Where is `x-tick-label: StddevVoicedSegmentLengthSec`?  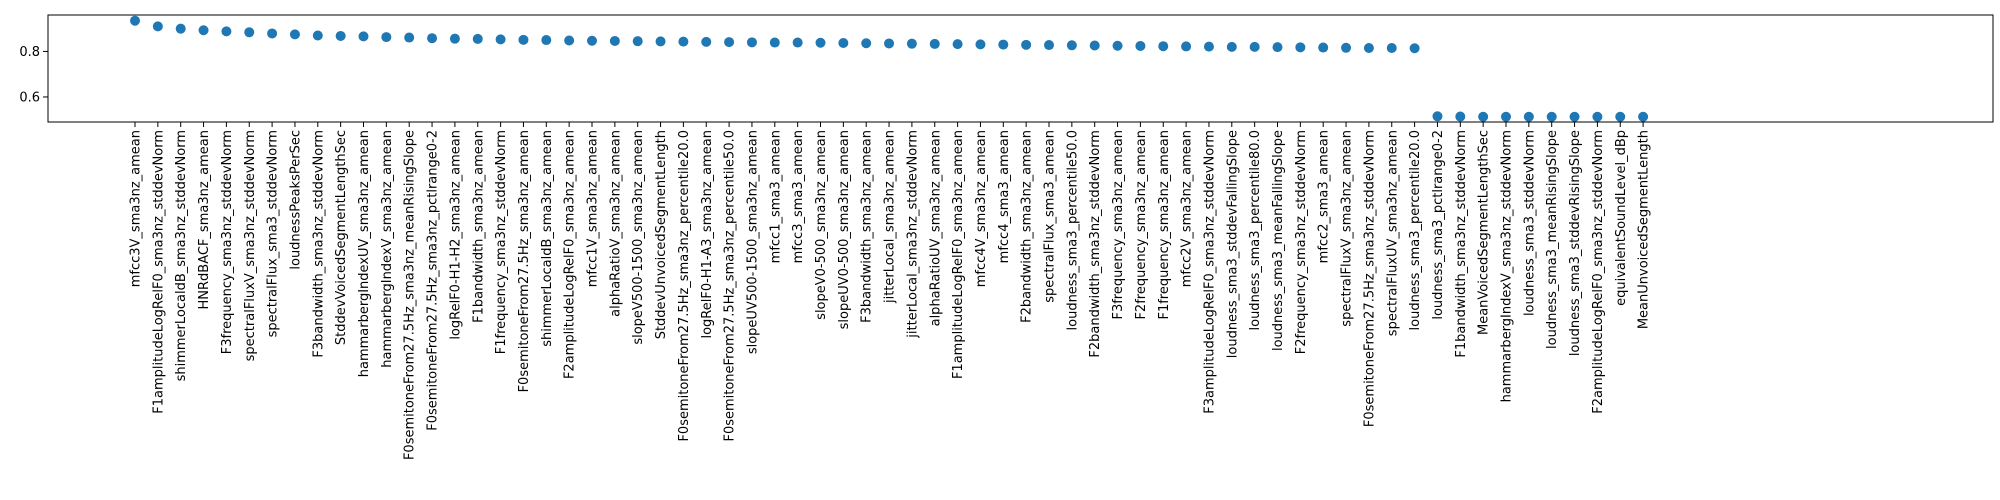
x-tick-label: StddevVoicedSegmentLengthSec is located at coordinates (341, 237).